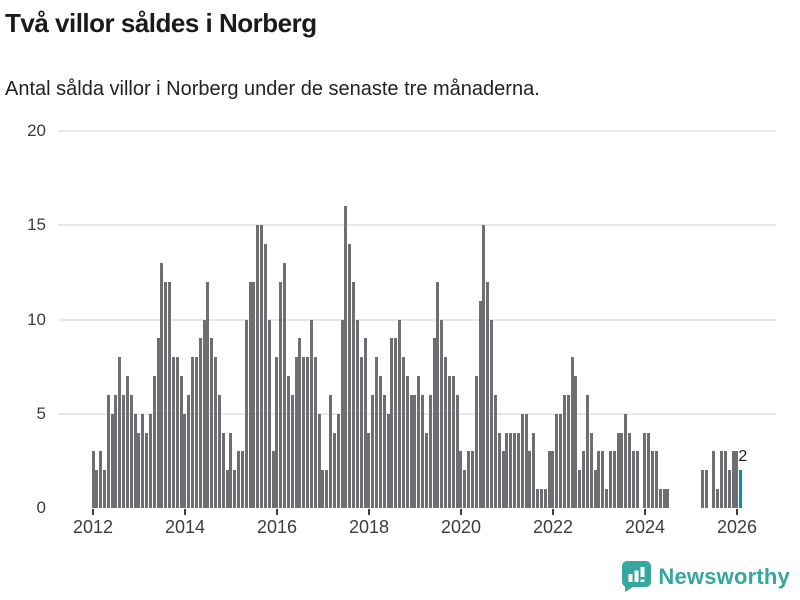 The image size is (800, 600). I want to click on x-axis-tick-2016, so click(276, 512).